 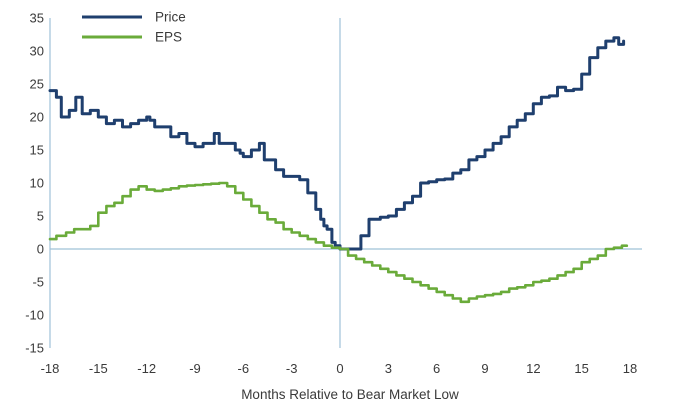 I want to click on y-tick-label: -15, so click(x=34, y=348).